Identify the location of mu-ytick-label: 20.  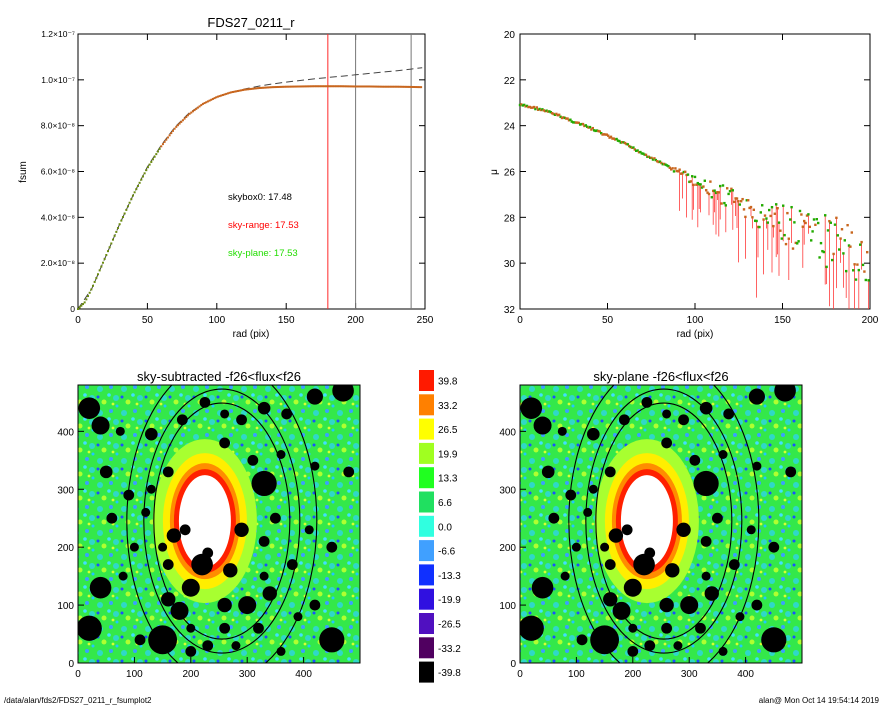
(510, 35).